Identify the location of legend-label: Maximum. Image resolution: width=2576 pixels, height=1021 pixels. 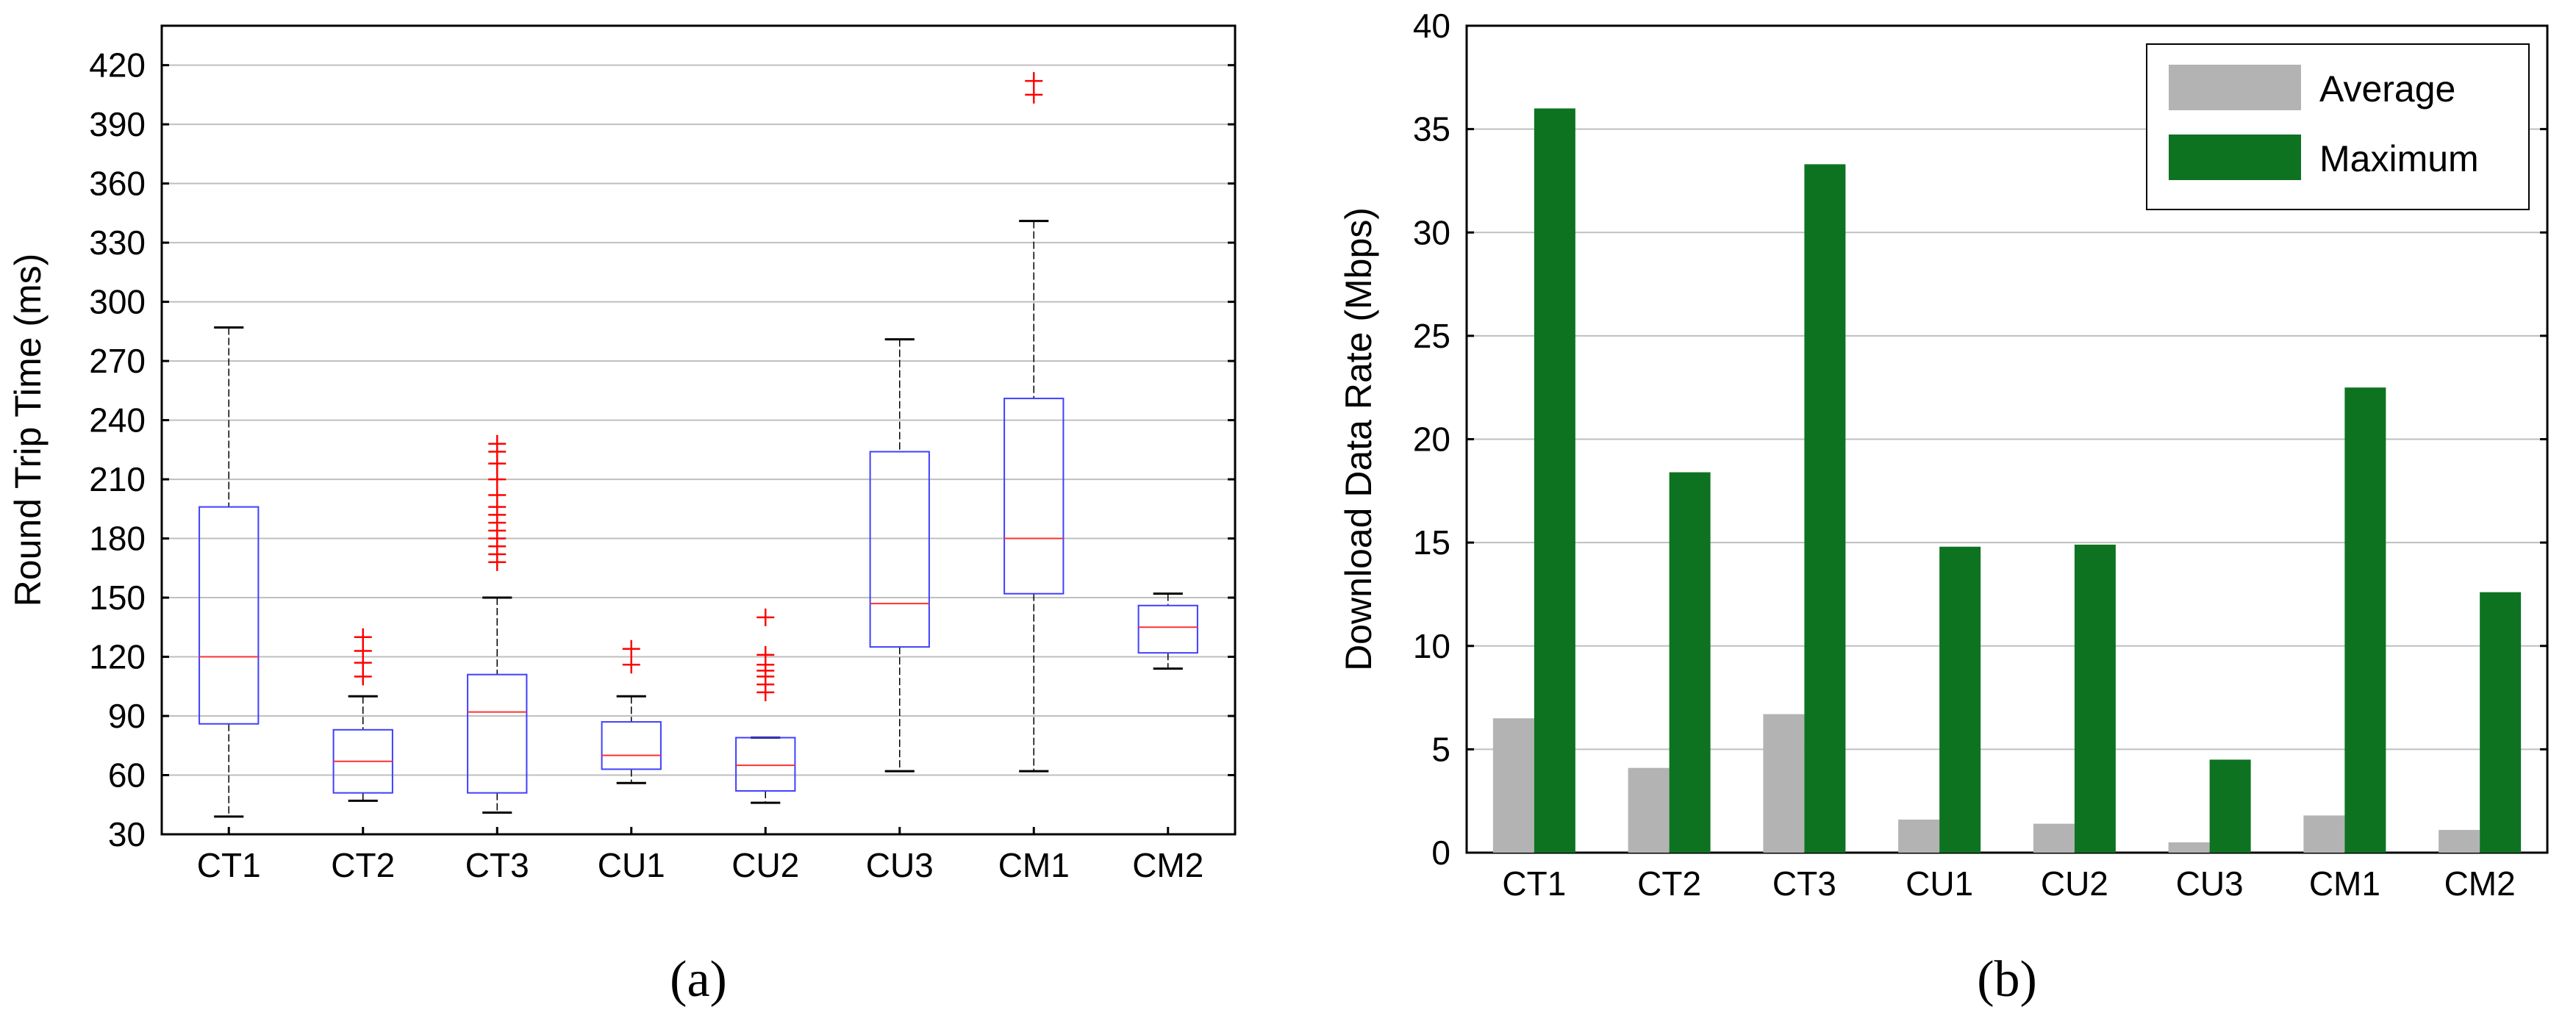
(2399, 158).